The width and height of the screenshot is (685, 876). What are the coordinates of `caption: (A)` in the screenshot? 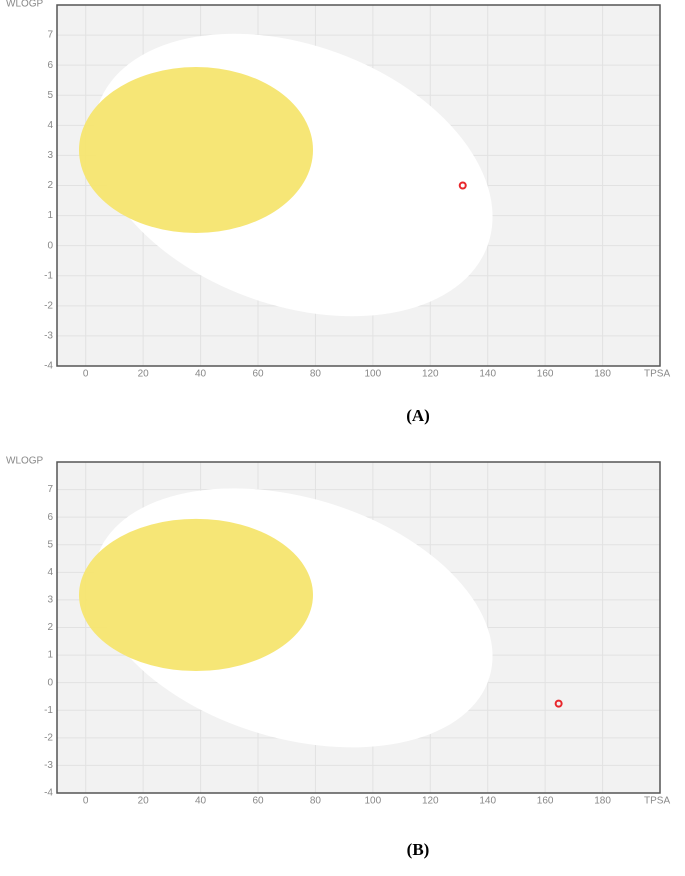 It's located at (418, 415).